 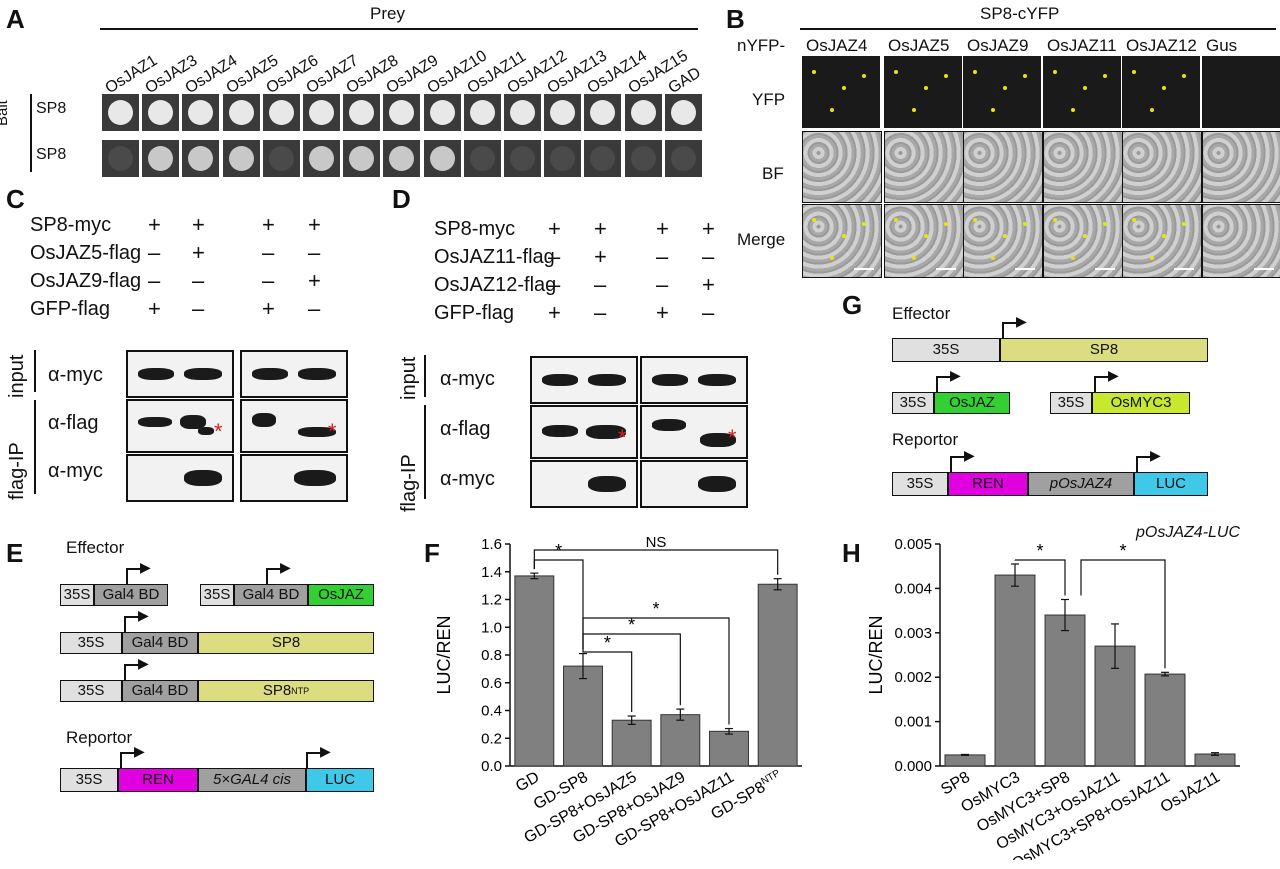 What do you see at coordinates (432, 553) in the screenshot?
I see `panel-label-f: F` at bounding box center [432, 553].